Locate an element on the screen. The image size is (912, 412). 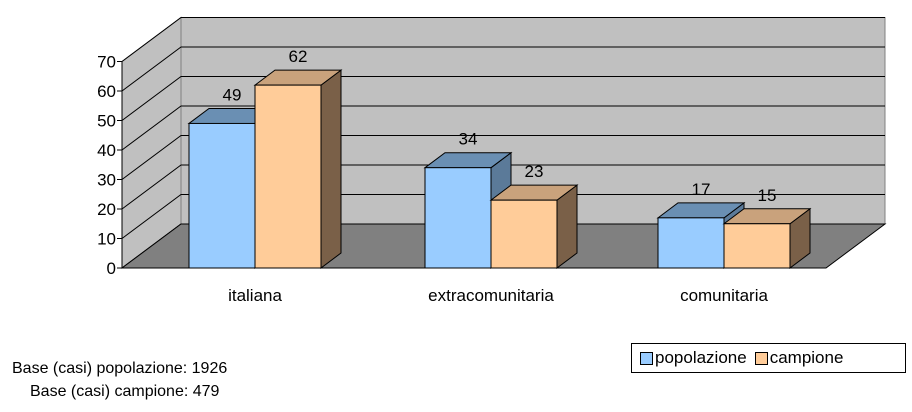
legend-item-popolazione: popolazione is located at coordinates (693, 358).